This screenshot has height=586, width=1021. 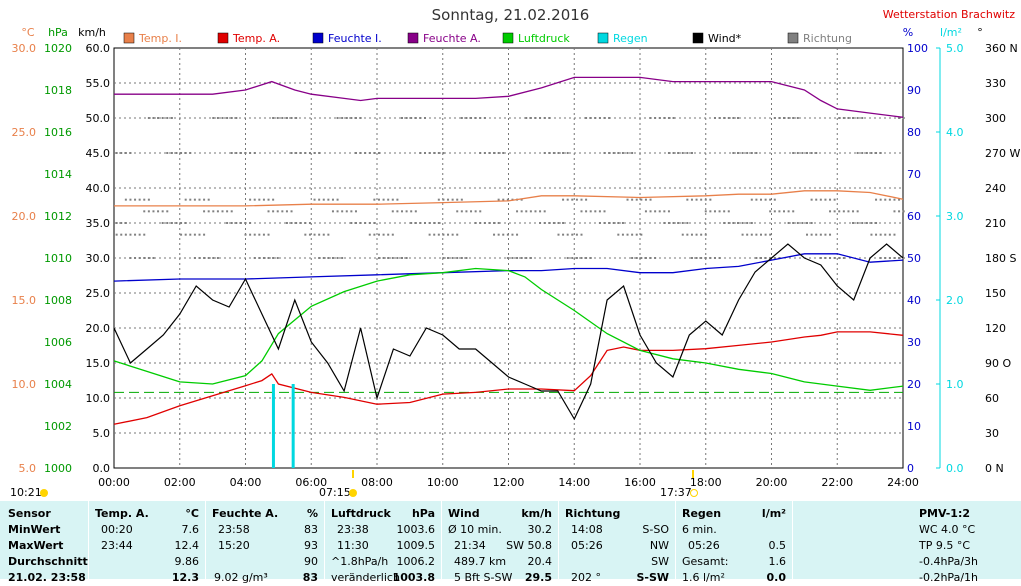 I want to click on wind-tick-label: 45.0, so click(x=98, y=153).